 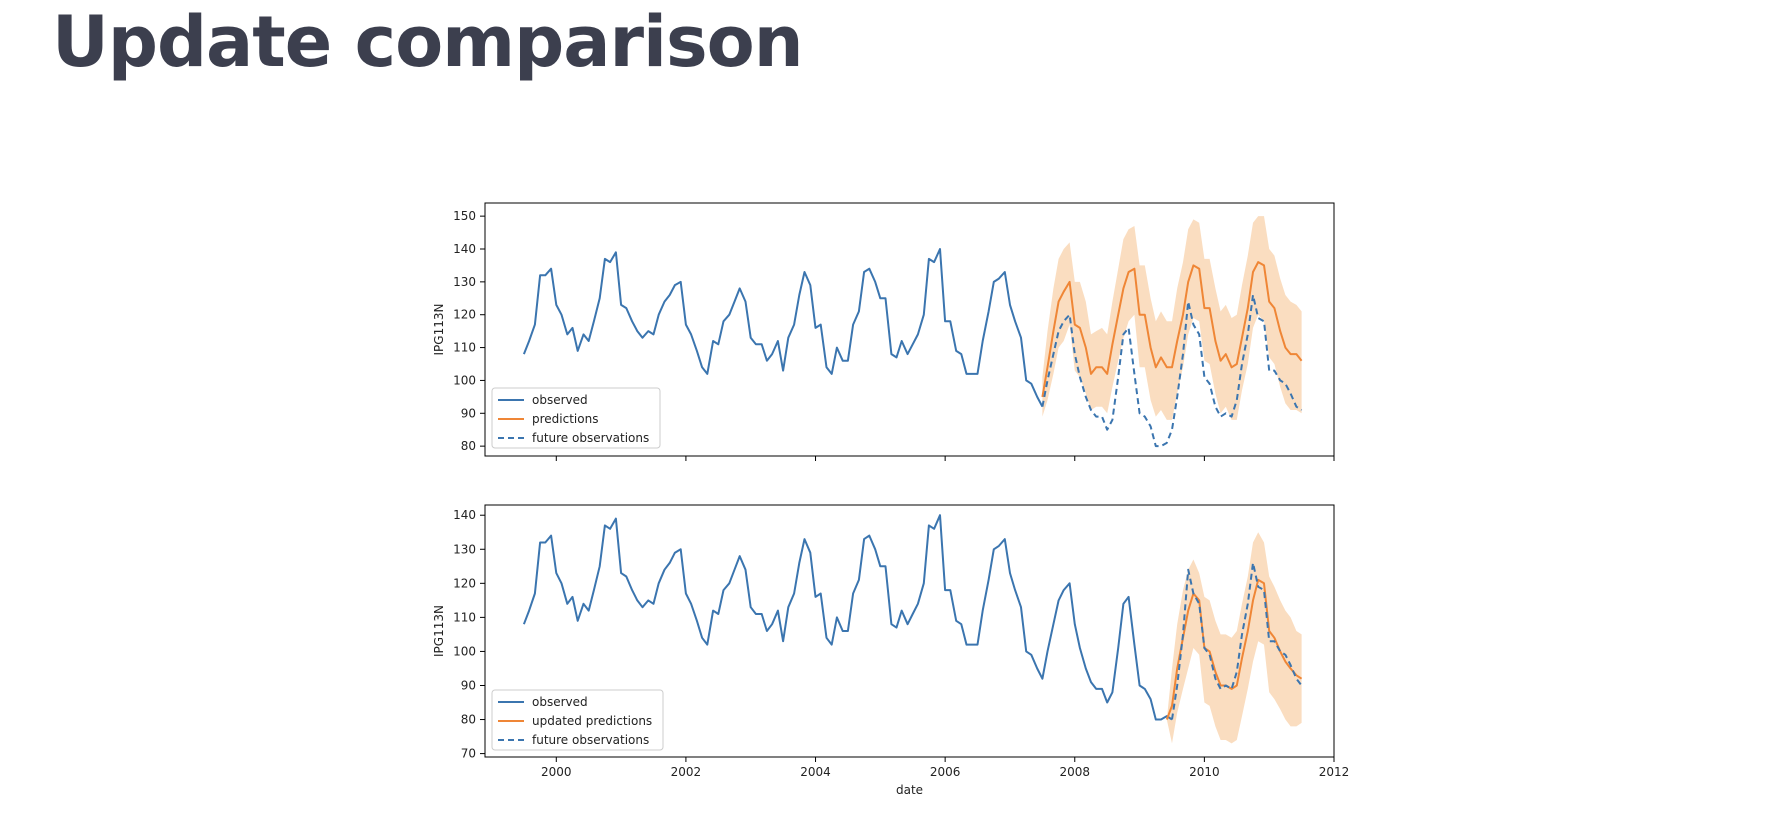 I want to click on y-tick-label: 150, so click(x=464, y=216).